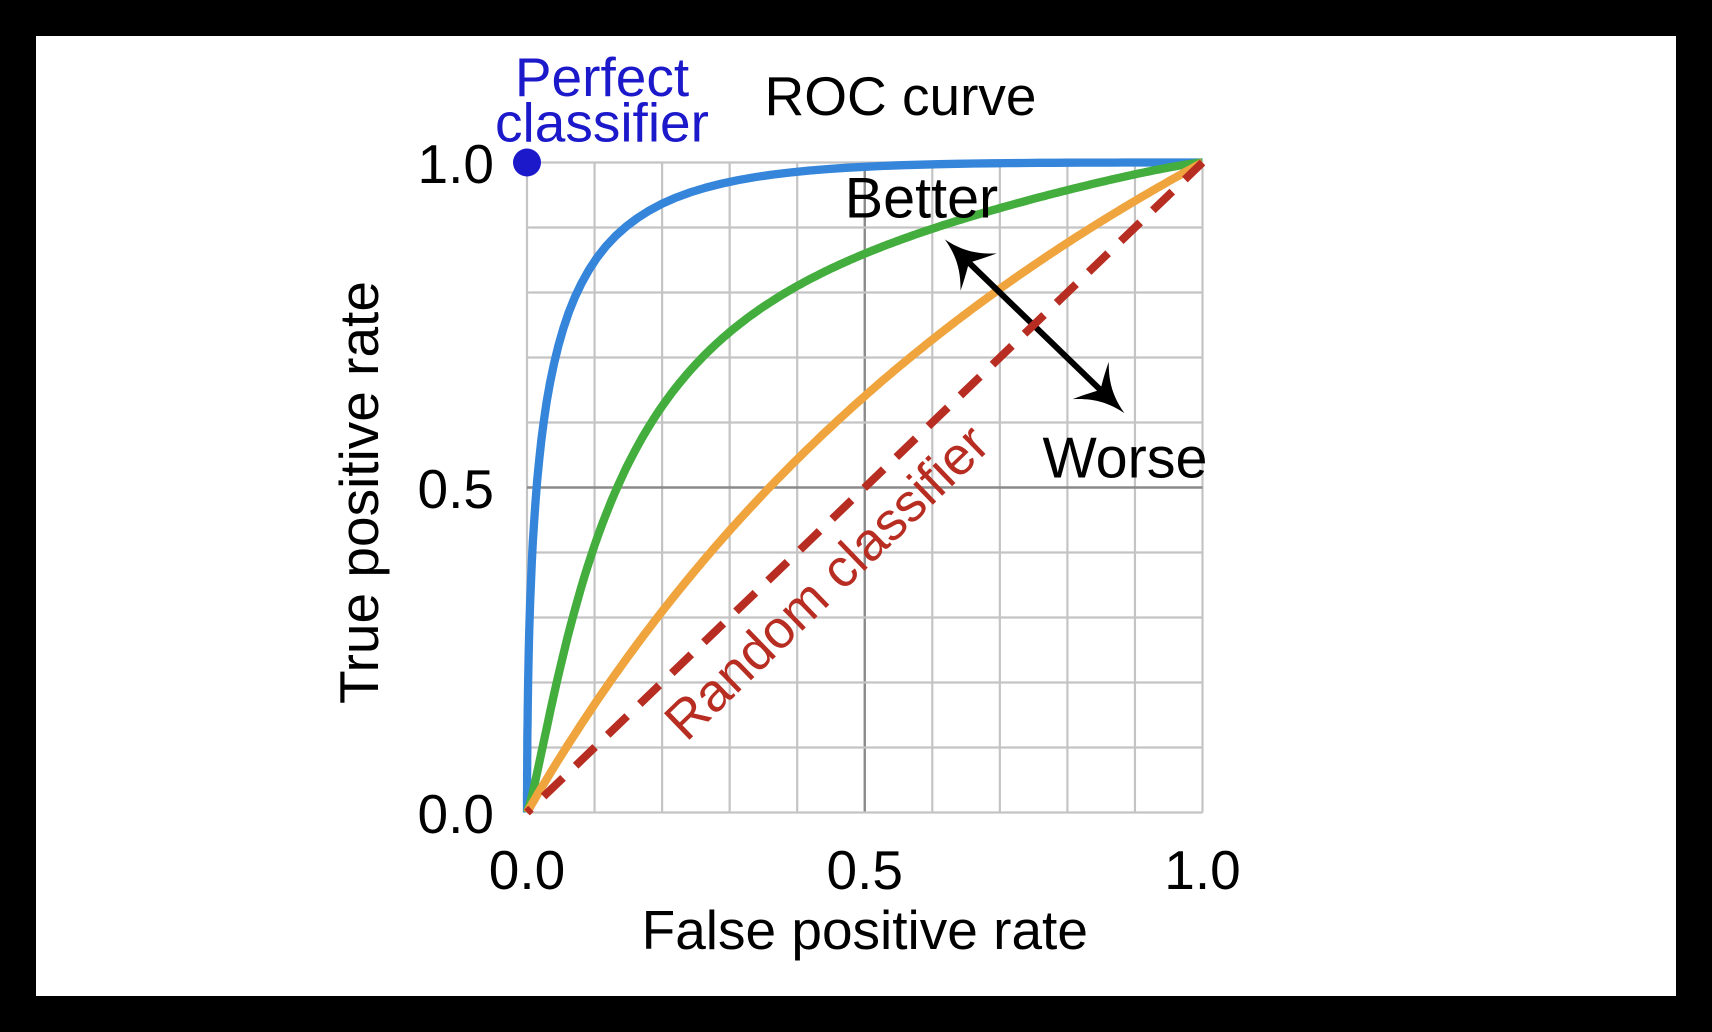  Describe the element at coordinates (602, 123) in the screenshot. I see `svg-text: classifier` at that location.